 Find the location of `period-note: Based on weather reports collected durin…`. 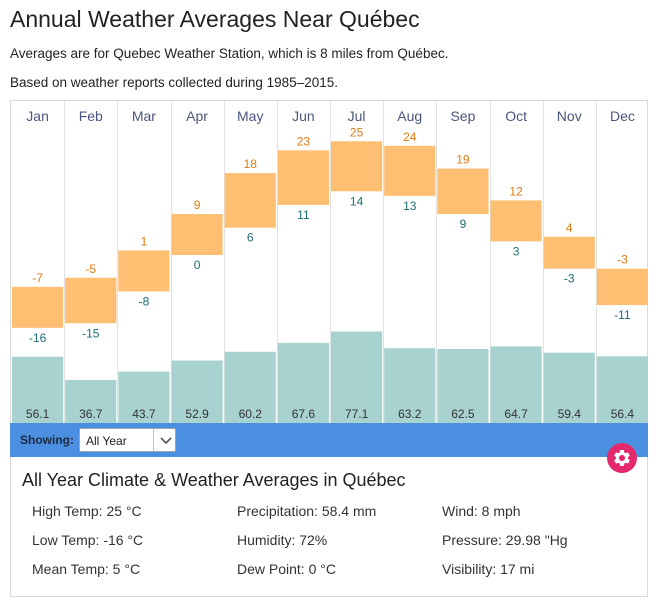

period-note: Based on weather reports collected durin… is located at coordinates (174, 82).